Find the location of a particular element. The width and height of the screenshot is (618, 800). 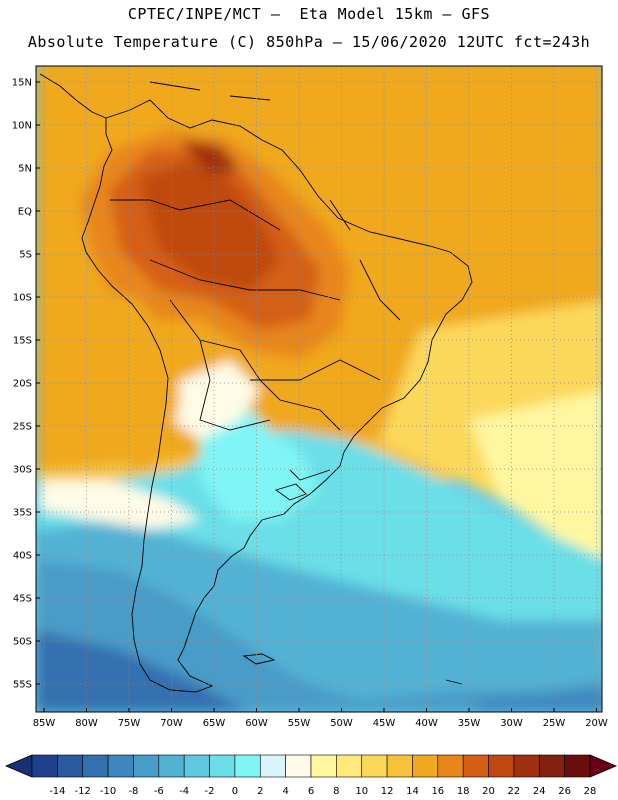

colorbar-tick-label: 12 is located at coordinates (387, 791).